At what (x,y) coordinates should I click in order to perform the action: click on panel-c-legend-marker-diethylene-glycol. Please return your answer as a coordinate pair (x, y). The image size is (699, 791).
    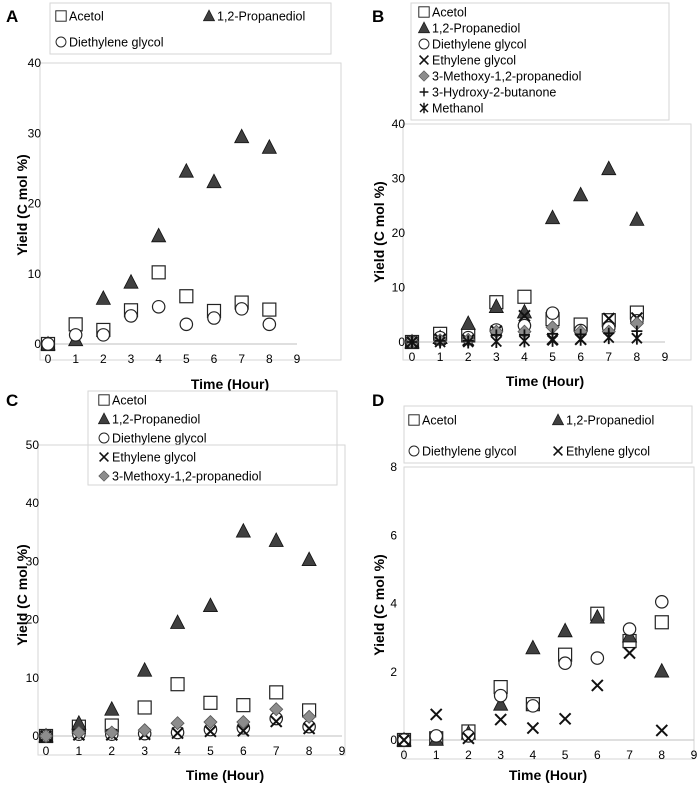
    Looking at the image, I should click on (104, 438).